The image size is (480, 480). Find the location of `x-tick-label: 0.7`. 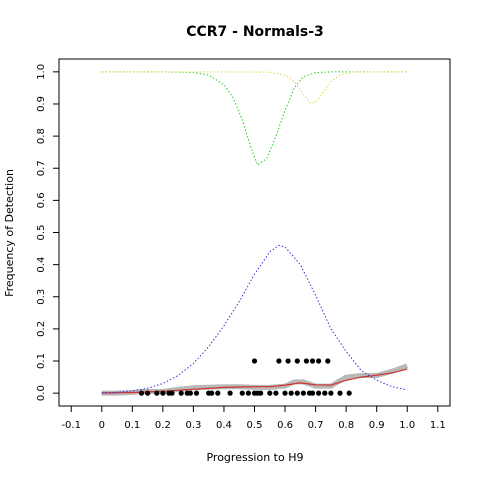

x-tick-label: 0.7 is located at coordinates (316, 425).